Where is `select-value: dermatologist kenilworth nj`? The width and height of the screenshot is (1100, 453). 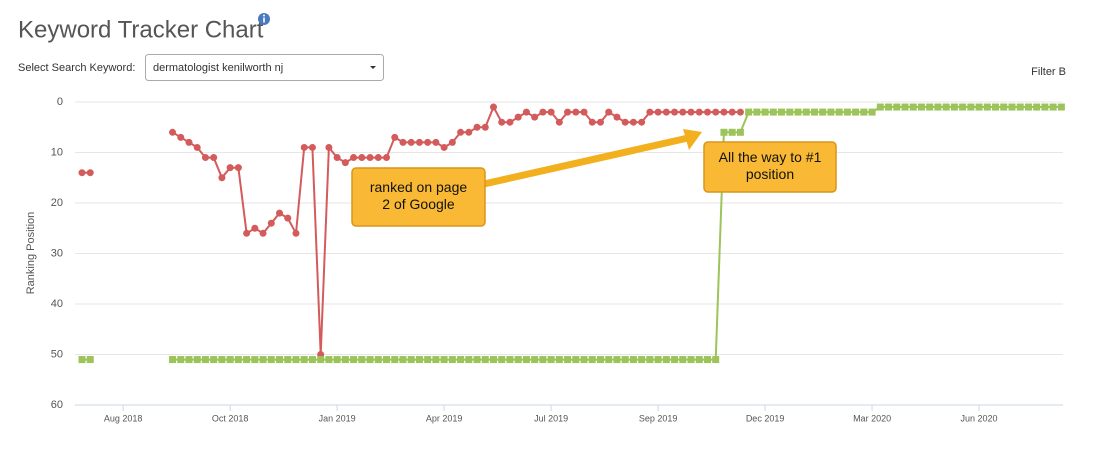
select-value: dermatologist kenilworth nj is located at coordinates (218, 68).